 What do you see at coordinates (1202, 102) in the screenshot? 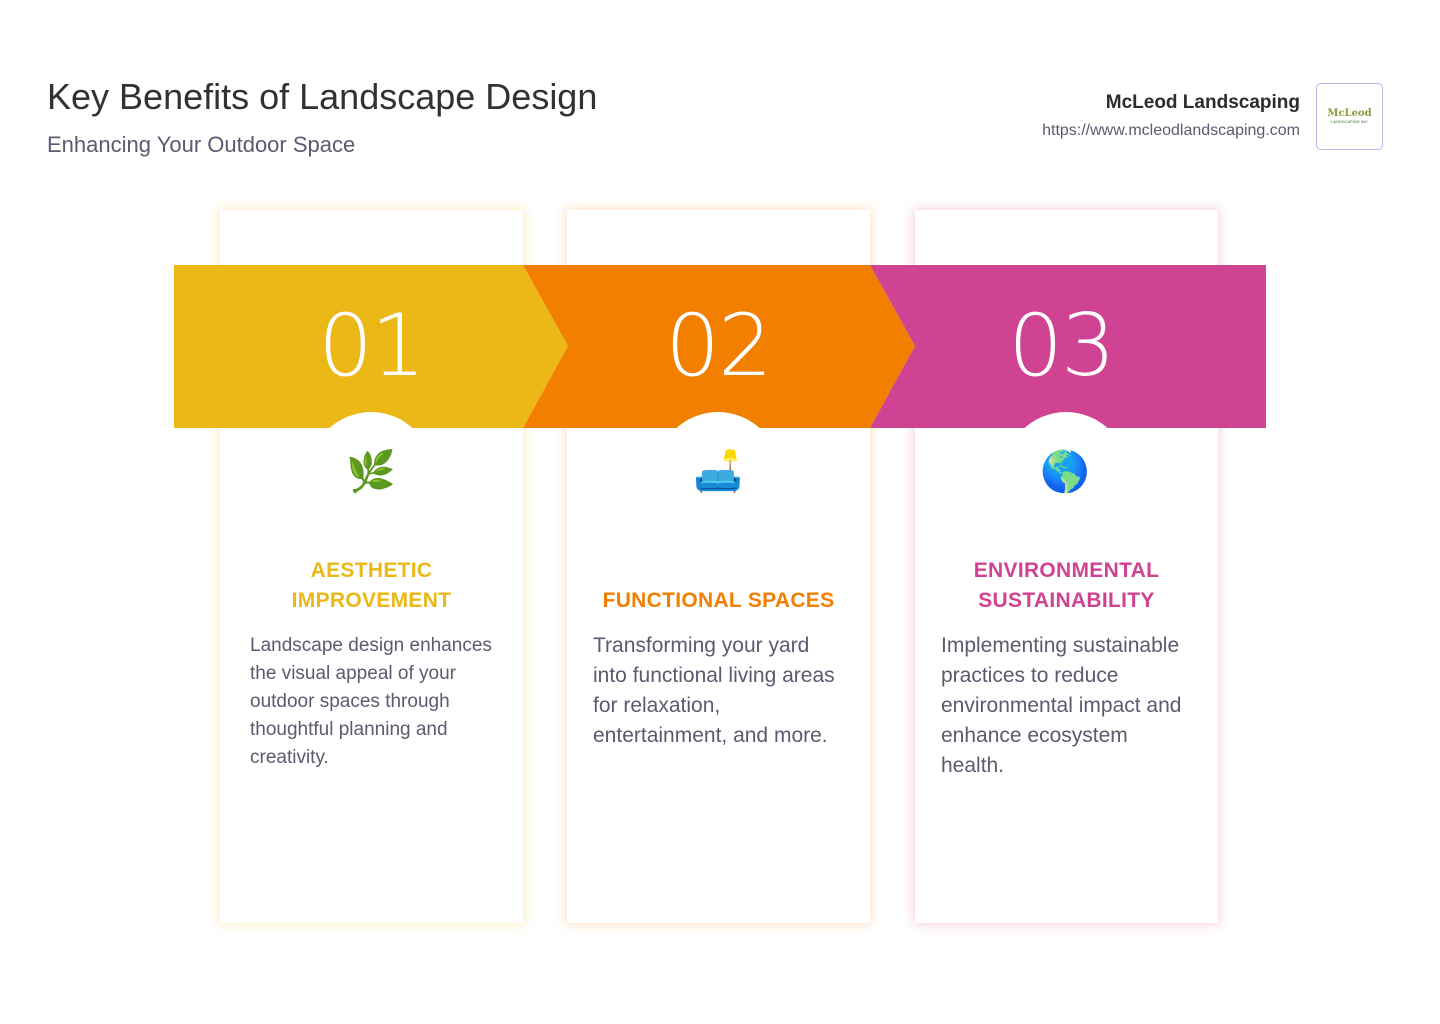
I see `brand-name: McLeod Landscaping` at bounding box center [1202, 102].